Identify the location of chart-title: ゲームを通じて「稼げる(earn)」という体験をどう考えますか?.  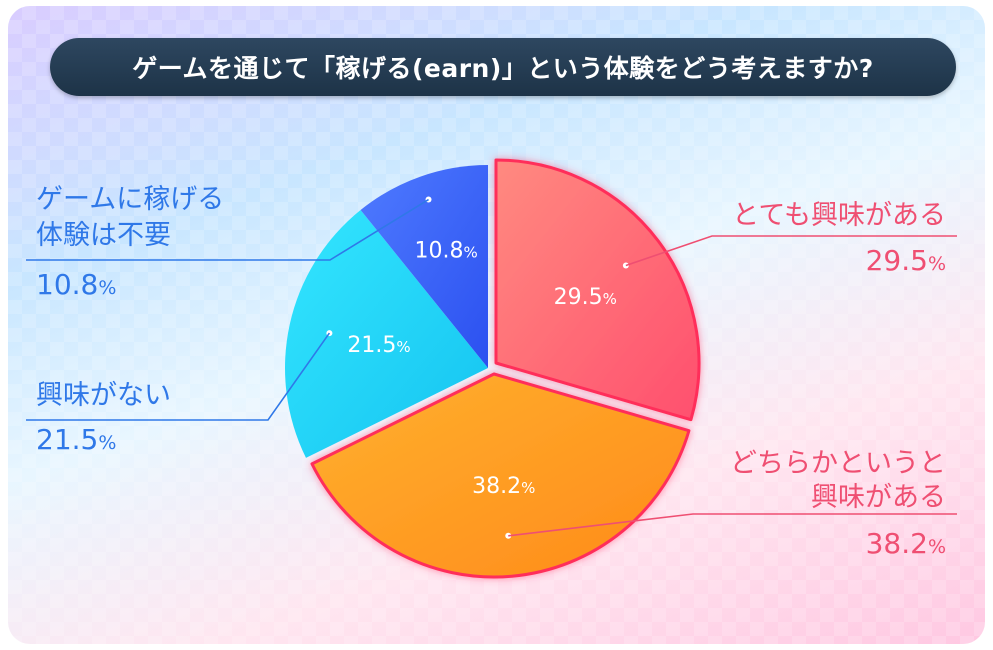
(503, 67).